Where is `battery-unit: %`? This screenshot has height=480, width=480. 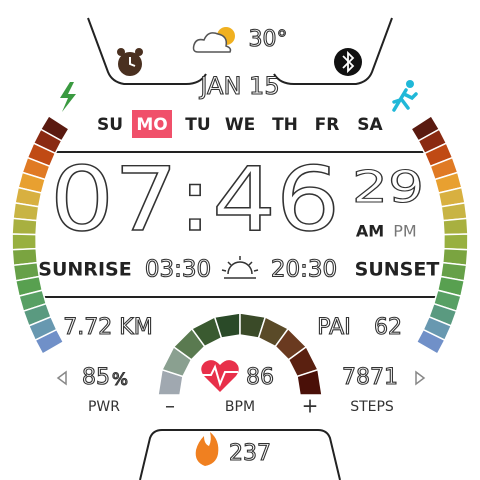
battery-unit: % is located at coordinates (120, 380).